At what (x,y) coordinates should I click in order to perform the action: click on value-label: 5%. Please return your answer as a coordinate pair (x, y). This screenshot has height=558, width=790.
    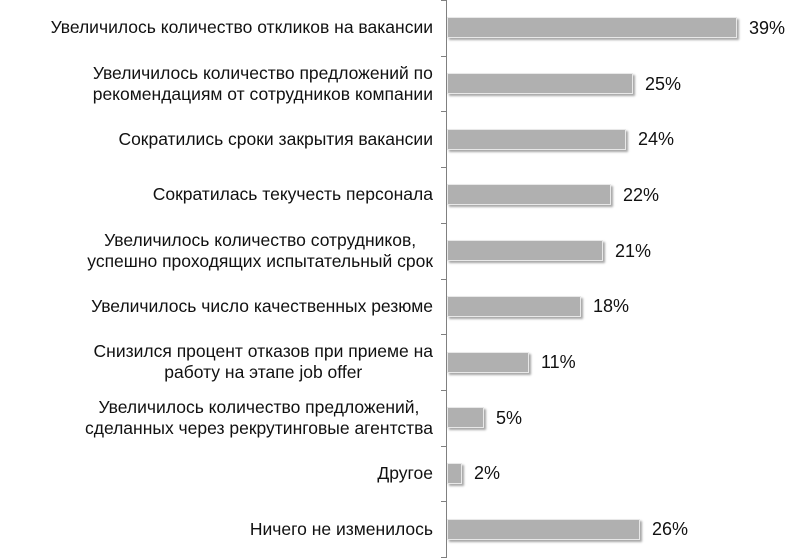
    Looking at the image, I should click on (509, 418).